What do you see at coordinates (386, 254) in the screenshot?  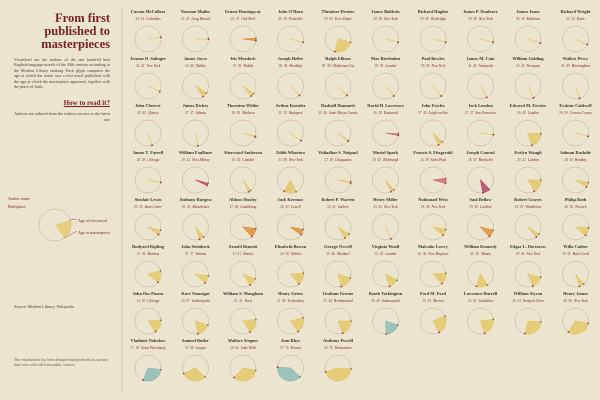 I see `author-info: 33 45 London` at bounding box center [386, 254].